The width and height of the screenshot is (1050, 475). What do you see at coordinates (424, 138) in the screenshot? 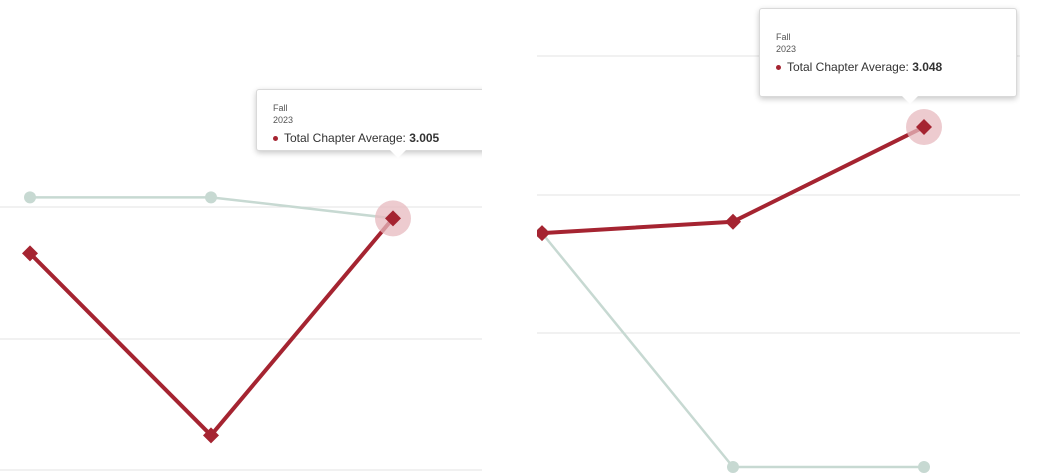
I see `tooltip-value: 3.005` at bounding box center [424, 138].